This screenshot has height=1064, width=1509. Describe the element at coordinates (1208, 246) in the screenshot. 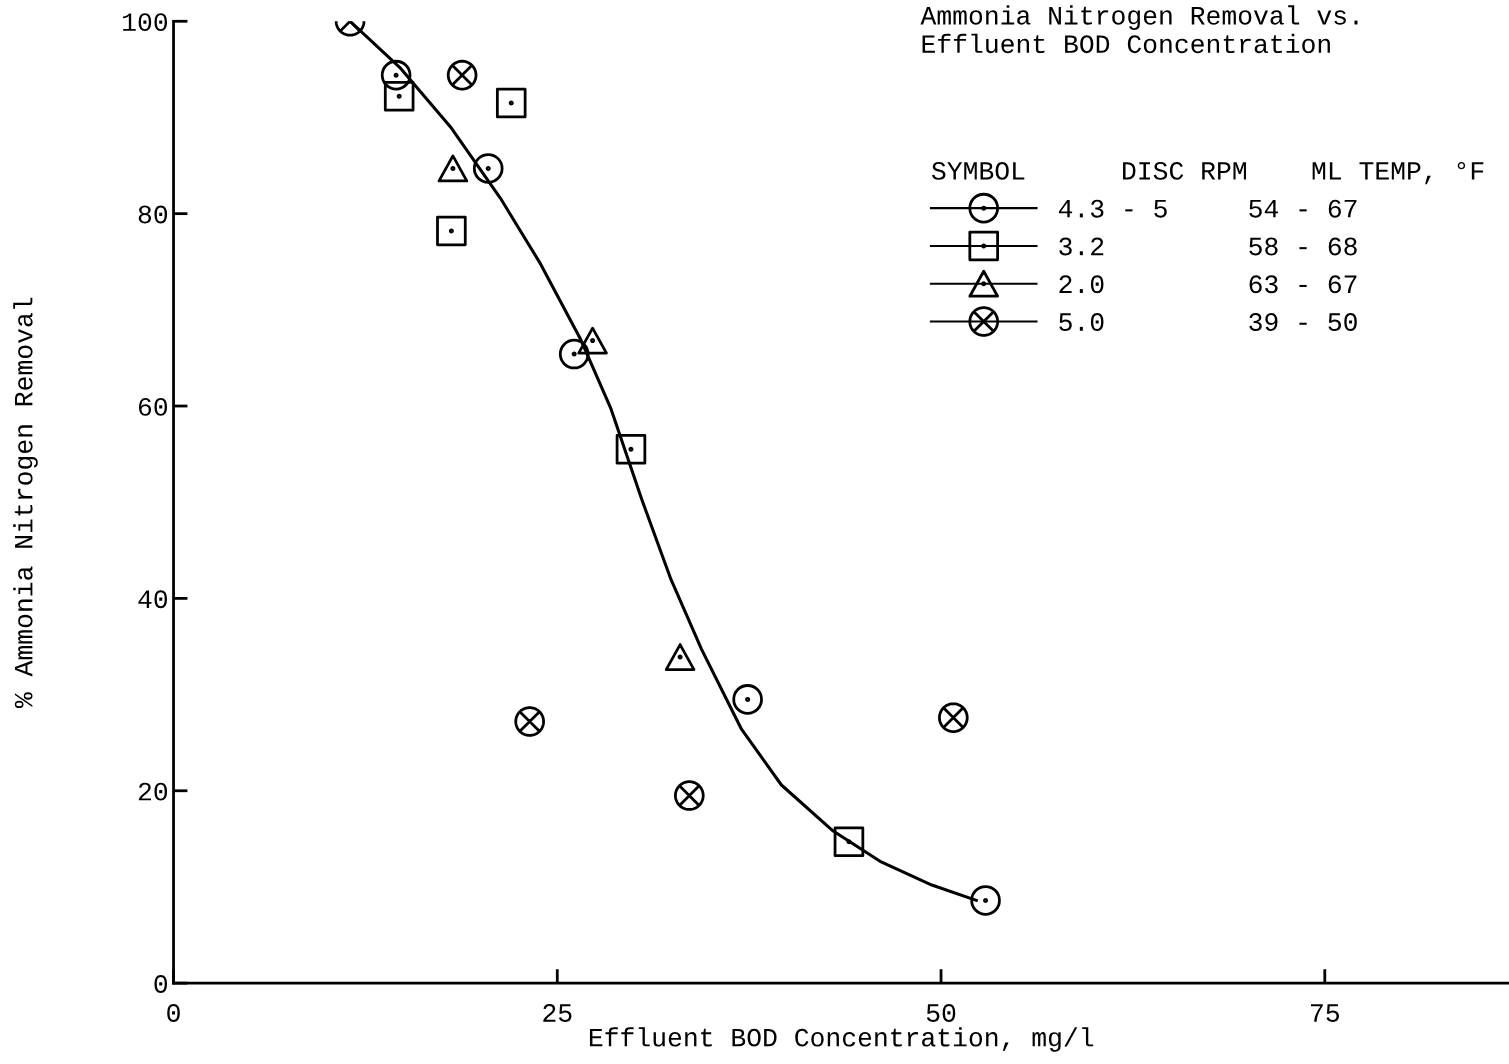

I see `legend-label: 3.2 58 - 68` at that location.